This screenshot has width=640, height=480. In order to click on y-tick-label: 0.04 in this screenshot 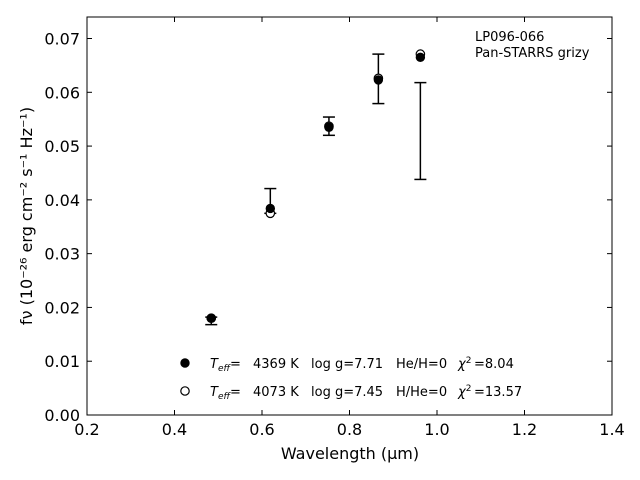, I will do `click(62, 200)`.